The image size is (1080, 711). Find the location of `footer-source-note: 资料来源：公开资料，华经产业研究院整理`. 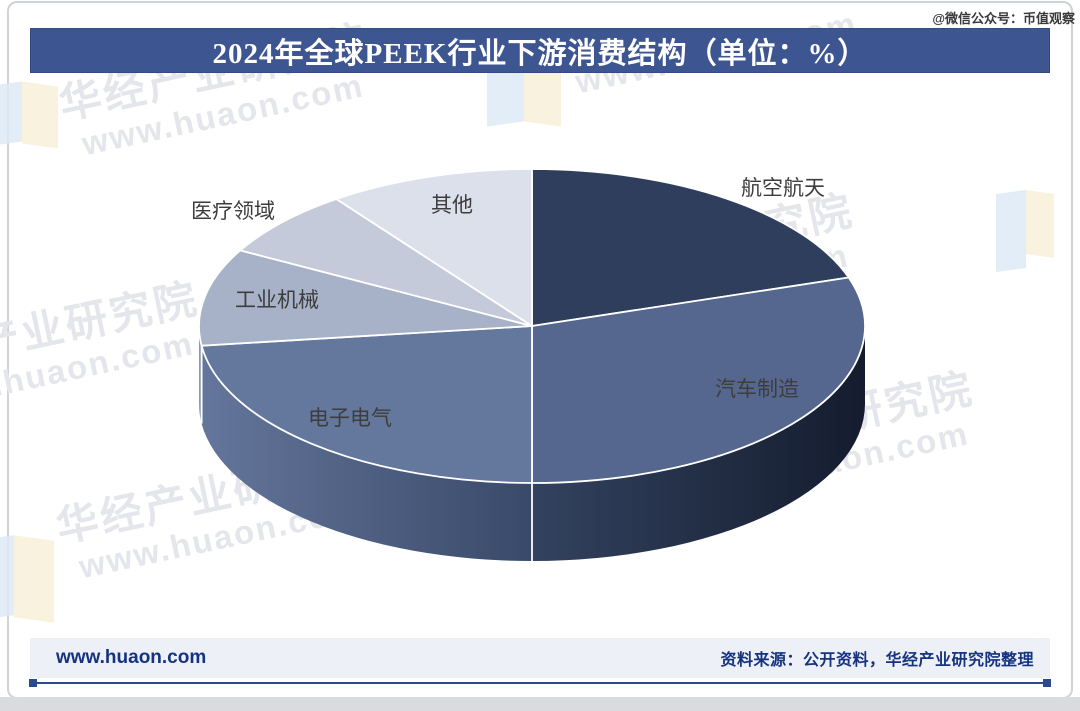

footer-source-note: 资料来源：公开资料，华经产业研究院整理 is located at coordinates (877, 660).